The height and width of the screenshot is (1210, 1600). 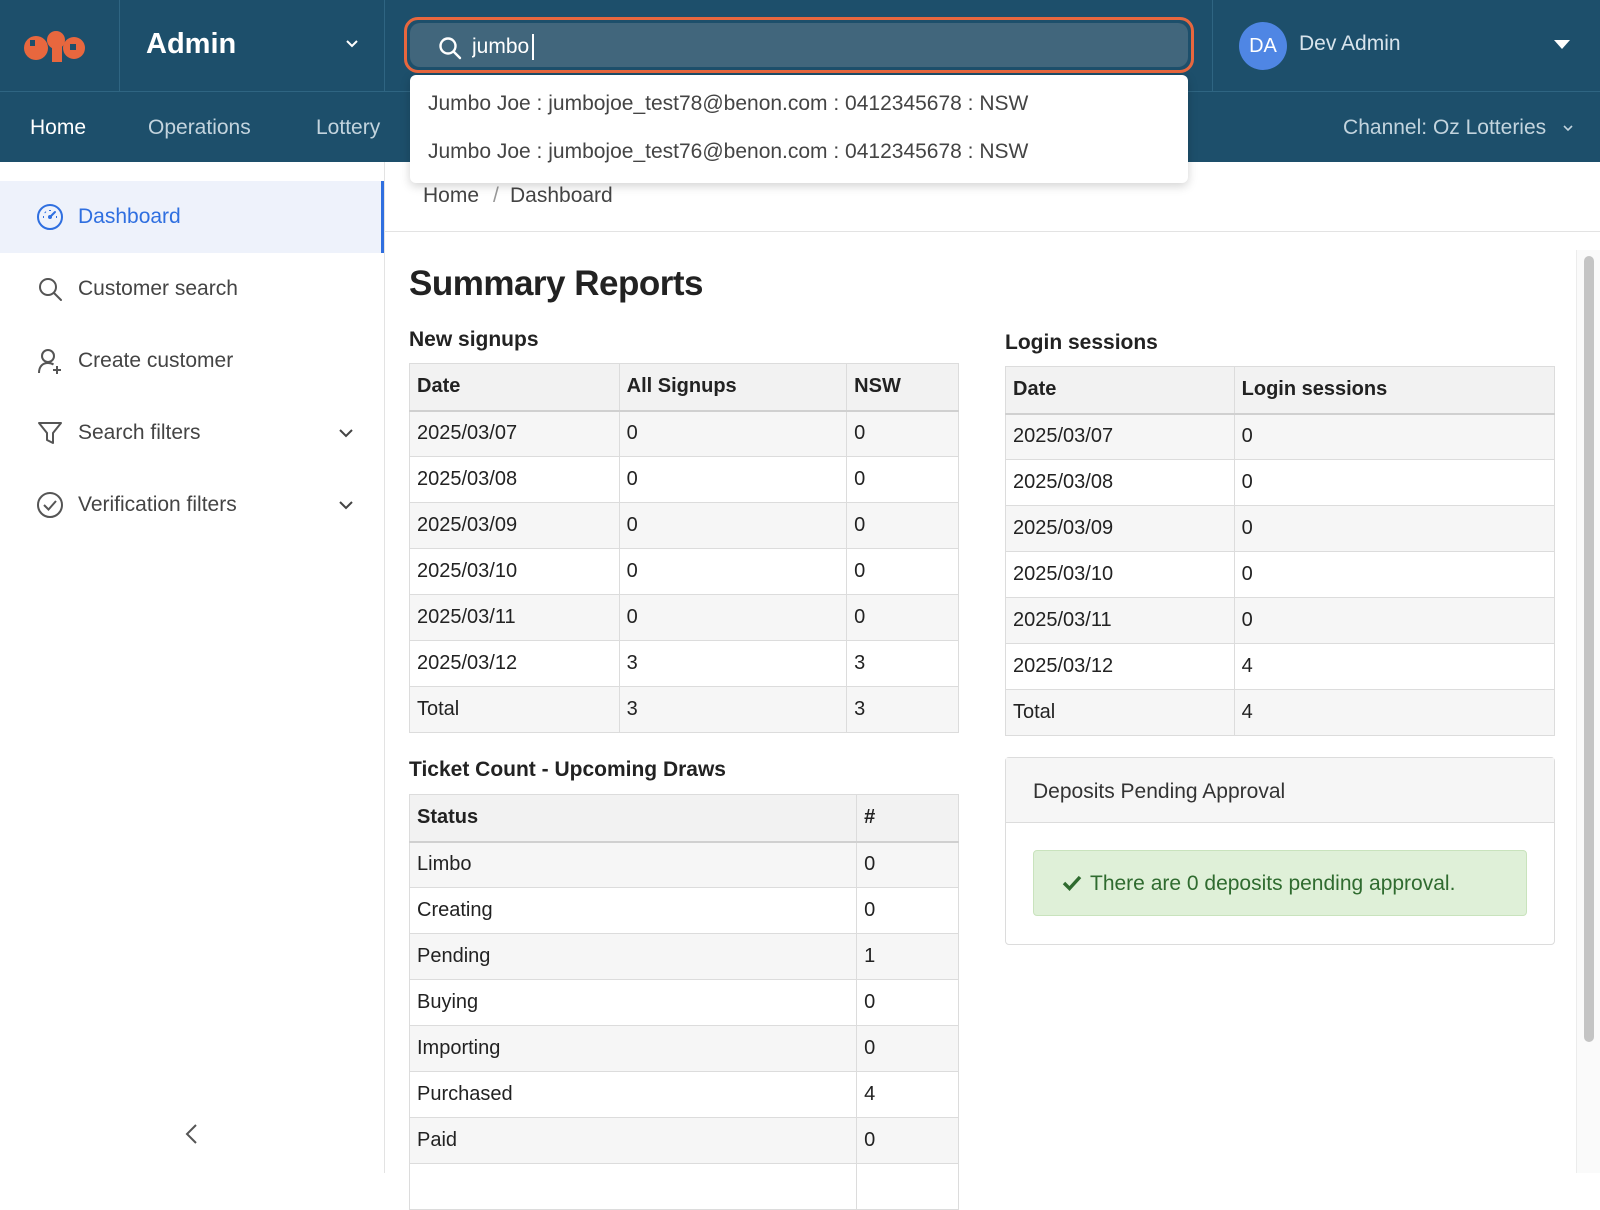 I want to click on add-user-icon, so click(x=49, y=361).